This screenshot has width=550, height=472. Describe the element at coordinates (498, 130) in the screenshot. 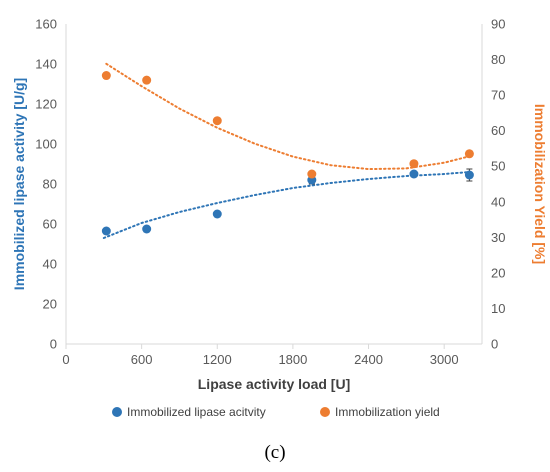

I see `y-right-tick-label: 60` at that location.